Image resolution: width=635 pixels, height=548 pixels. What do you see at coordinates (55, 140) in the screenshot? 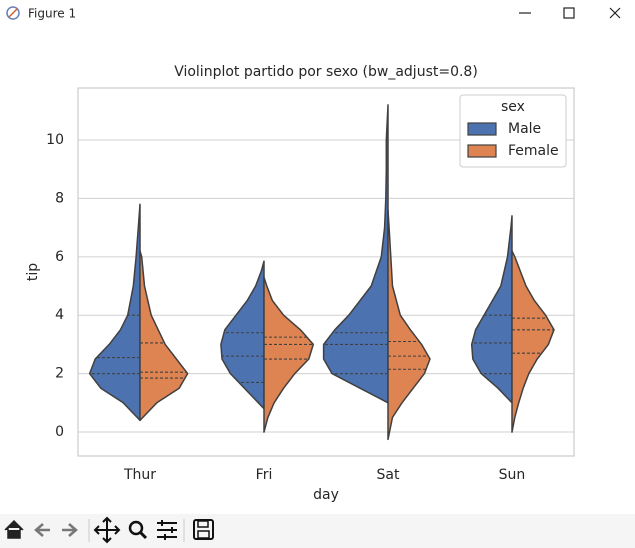
I see `y-tick-label: 10` at bounding box center [55, 140].